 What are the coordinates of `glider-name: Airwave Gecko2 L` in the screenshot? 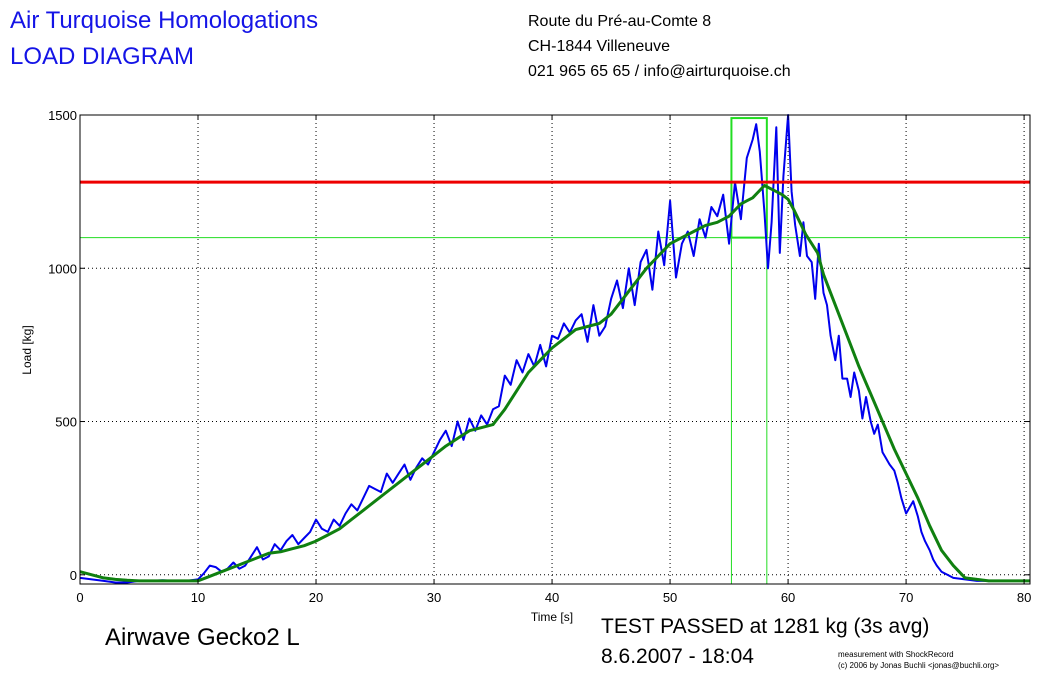 It's located at (202, 637).